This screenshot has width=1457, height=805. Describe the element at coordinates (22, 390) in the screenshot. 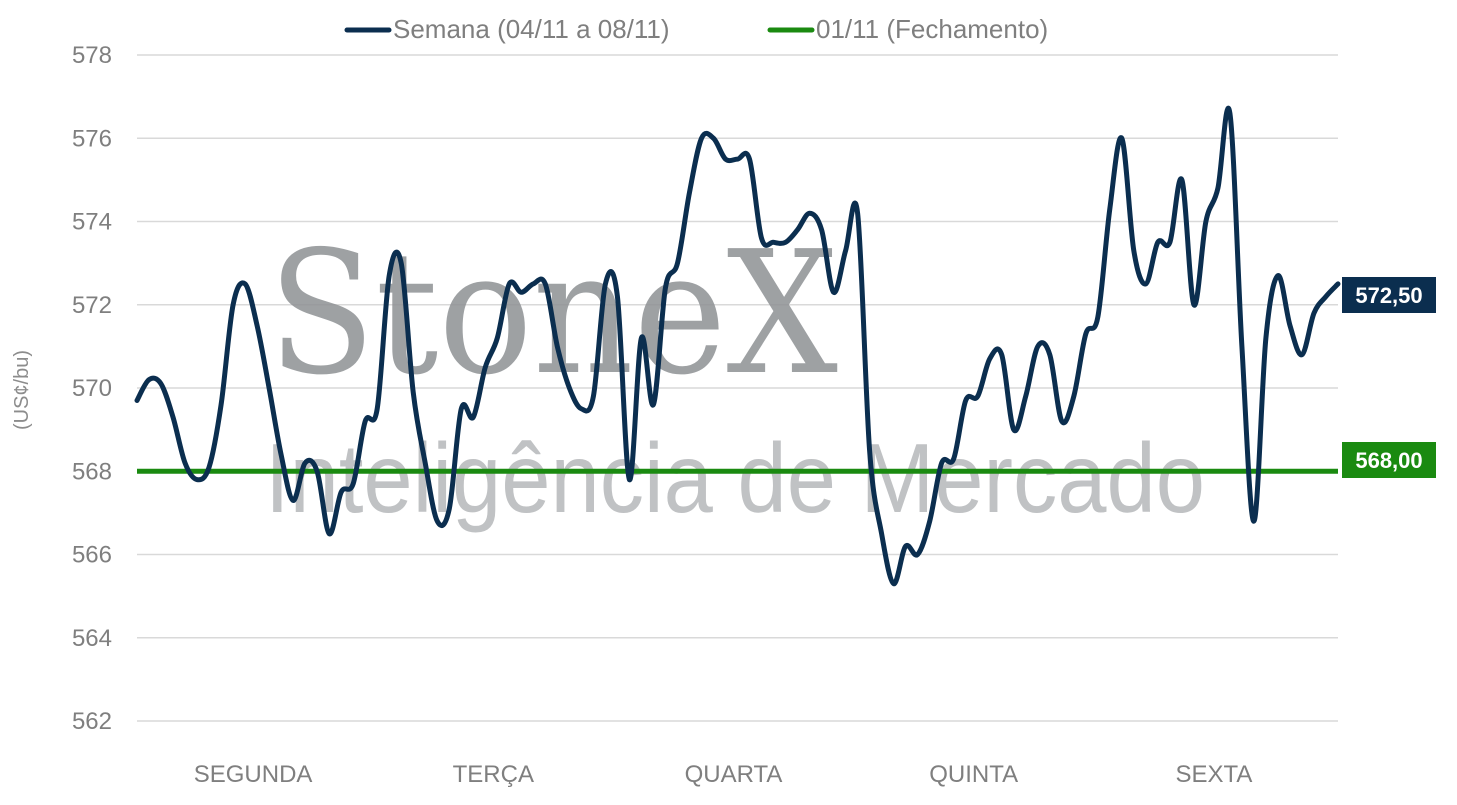

I see `y-axis-label: (US¢/bu)` at that location.